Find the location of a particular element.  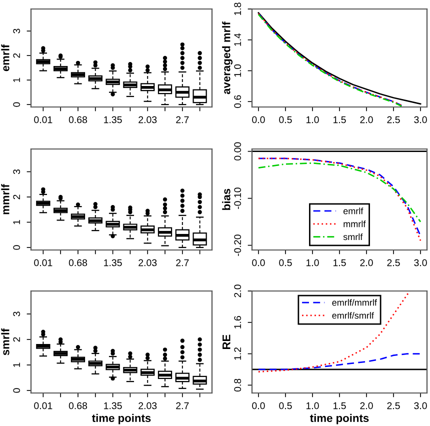

y-axis-title: averaged mrlf is located at coordinates (227, 58).